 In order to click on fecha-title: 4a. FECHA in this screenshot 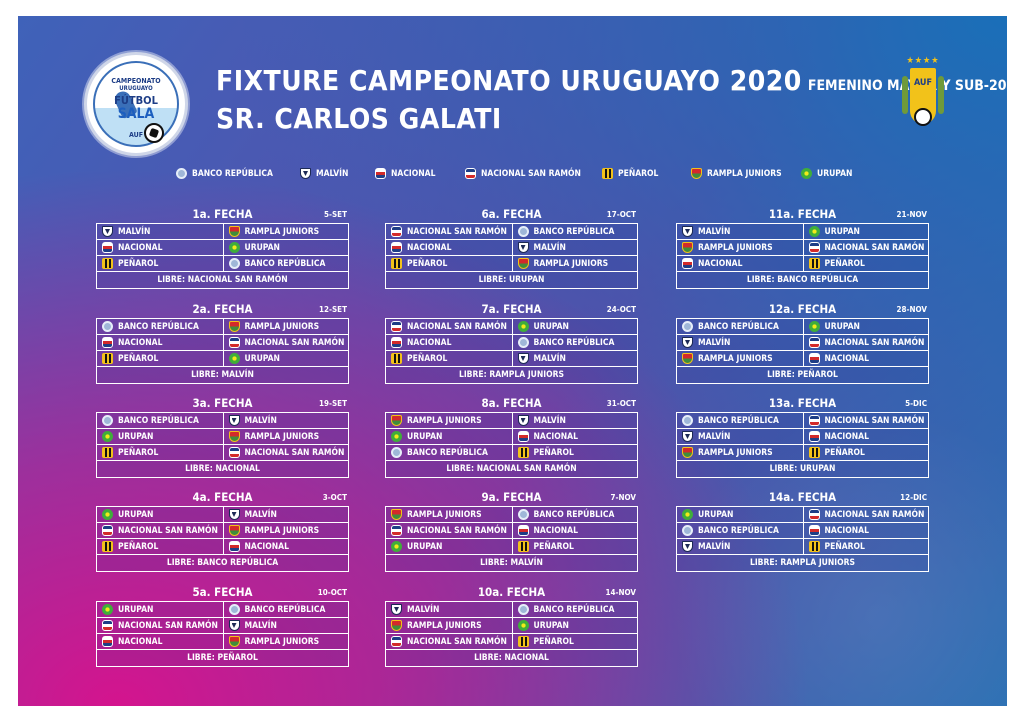, I will do `click(222, 497)`.